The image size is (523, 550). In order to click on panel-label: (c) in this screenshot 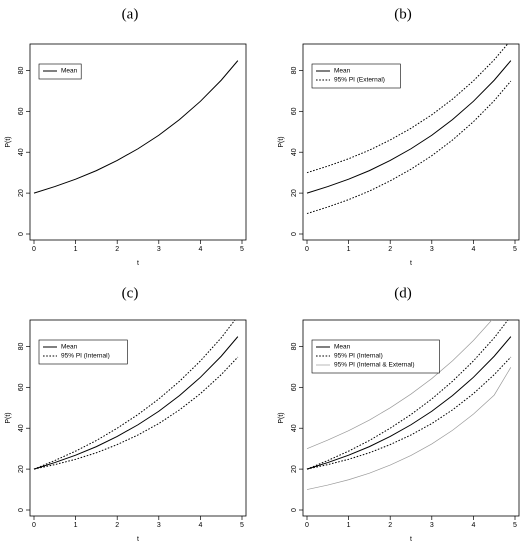, I will do `click(130, 293)`.